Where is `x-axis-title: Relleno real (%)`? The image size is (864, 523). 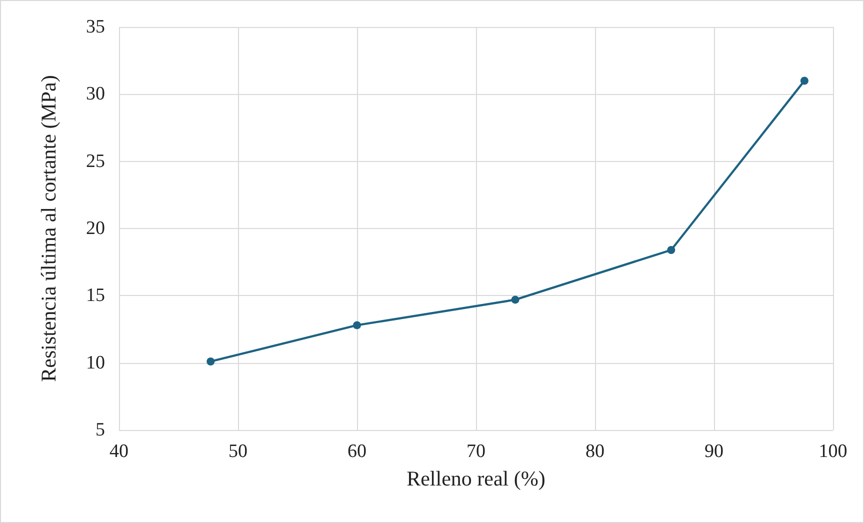
x-axis-title: Relleno real (%) is located at coordinates (476, 478).